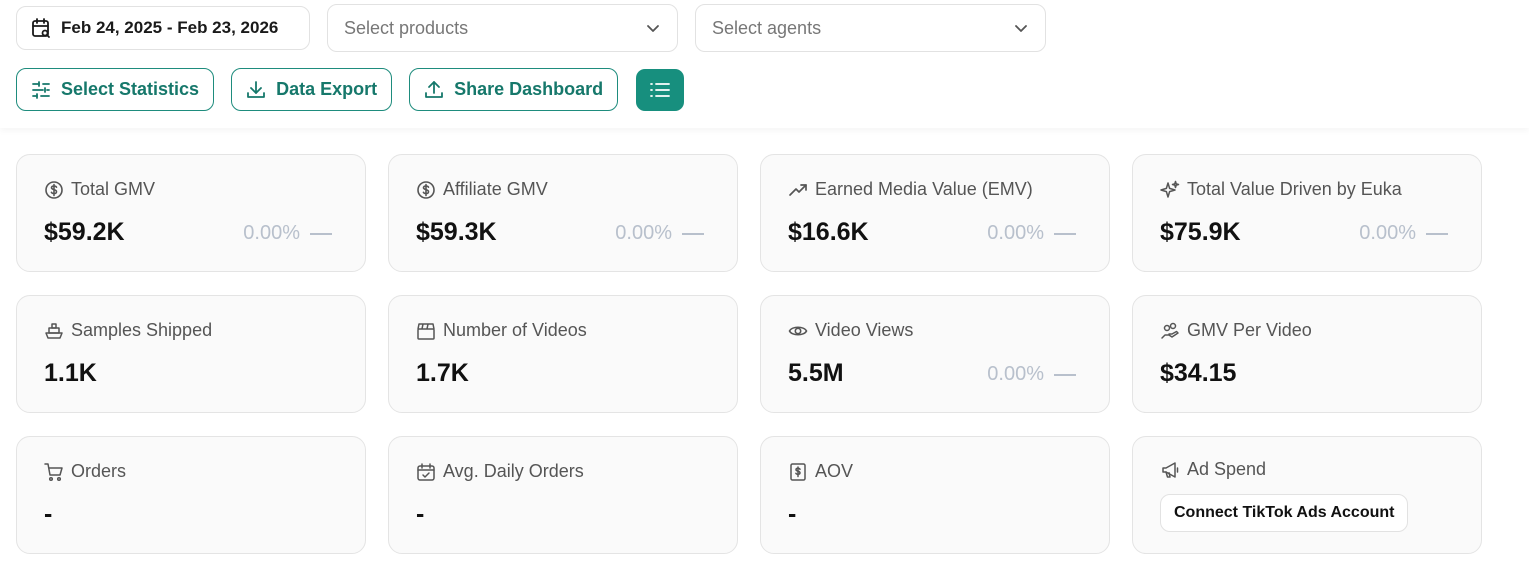 Image resolution: width=1529 pixels, height=573 pixels. I want to click on stat-card-ad-spend: Ad Spend Connect TikTok Ads Account, so click(1307, 495).